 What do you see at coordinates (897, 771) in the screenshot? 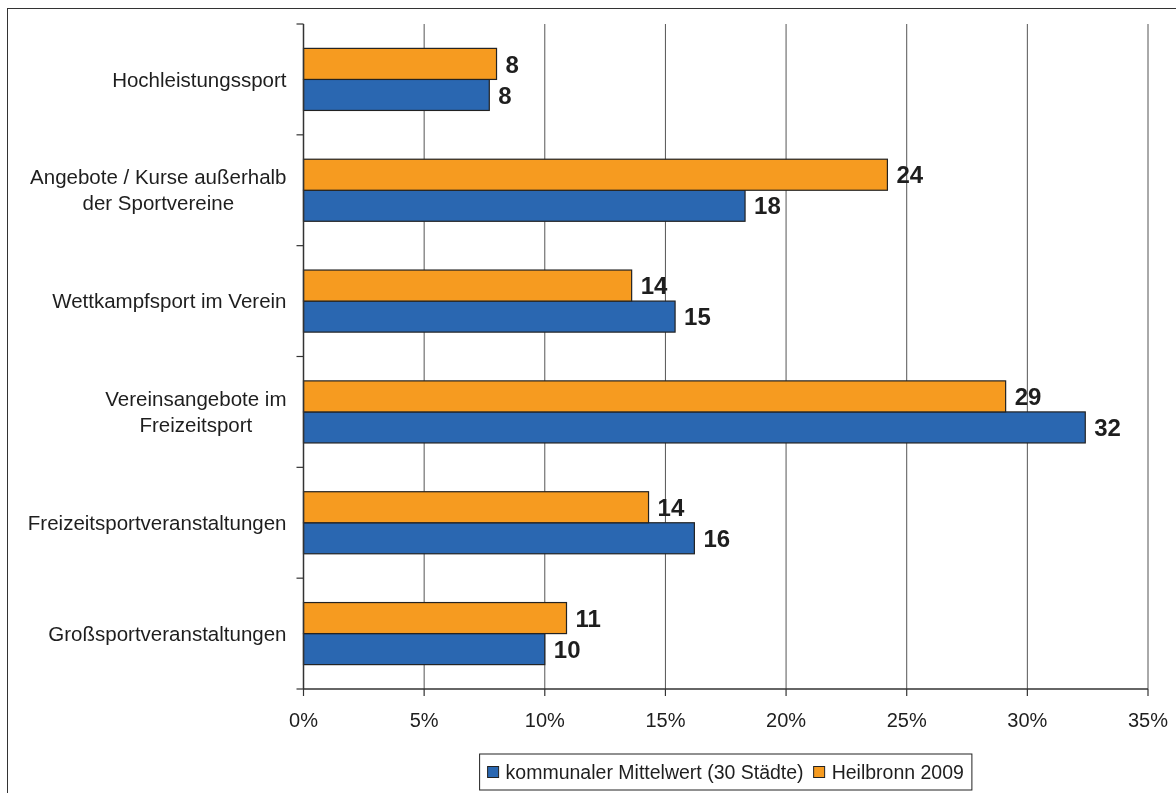
I see `legend-label: Heilbronn 2009` at bounding box center [897, 771].